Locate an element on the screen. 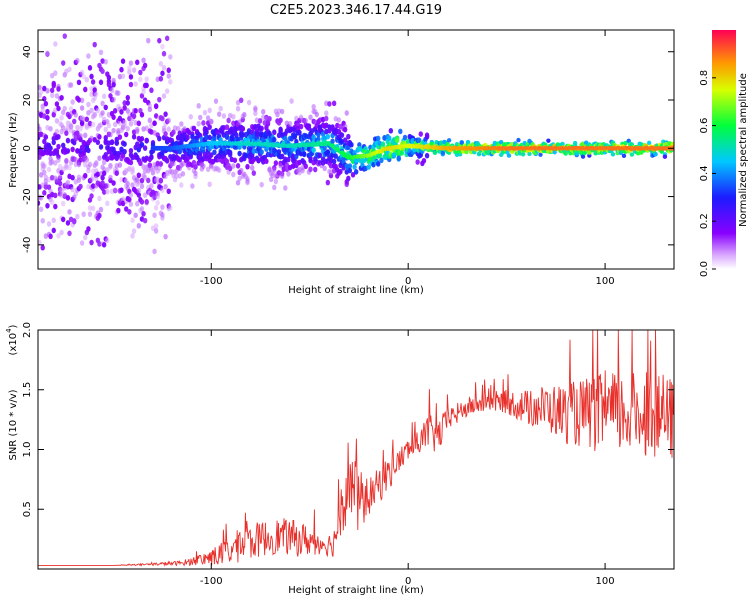 The height and width of the screenshot is (600, 750). y-tick-label: 40 is located at coordinates (27, 51).